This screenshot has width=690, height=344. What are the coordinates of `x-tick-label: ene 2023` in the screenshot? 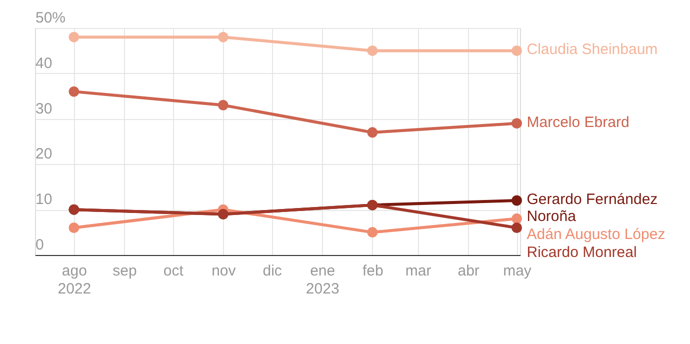 It's located at (323, 280).